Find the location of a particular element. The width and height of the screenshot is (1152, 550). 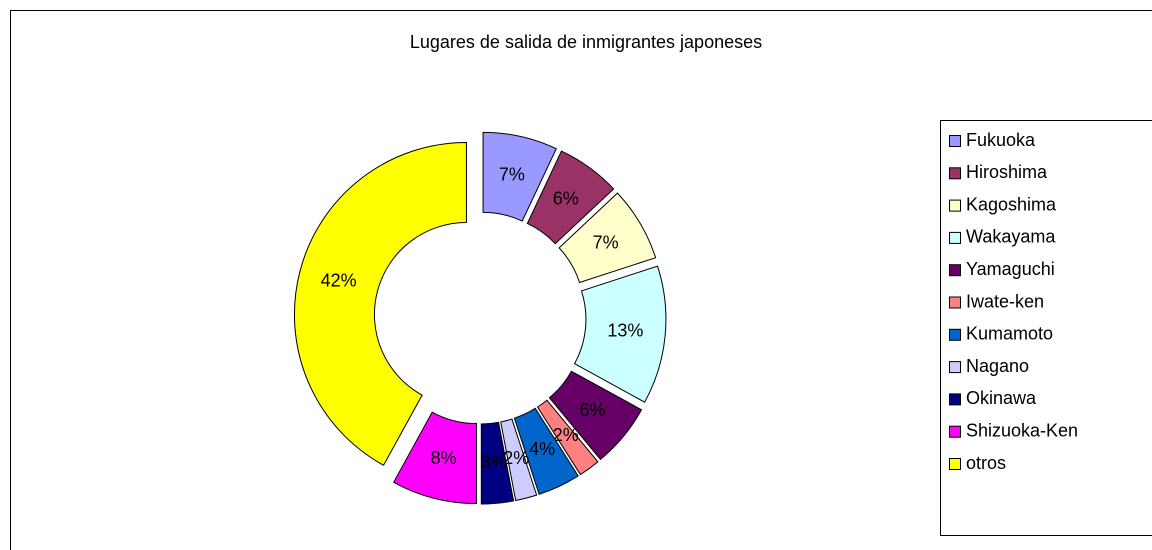

legend is located at coordinates (1046, 328).